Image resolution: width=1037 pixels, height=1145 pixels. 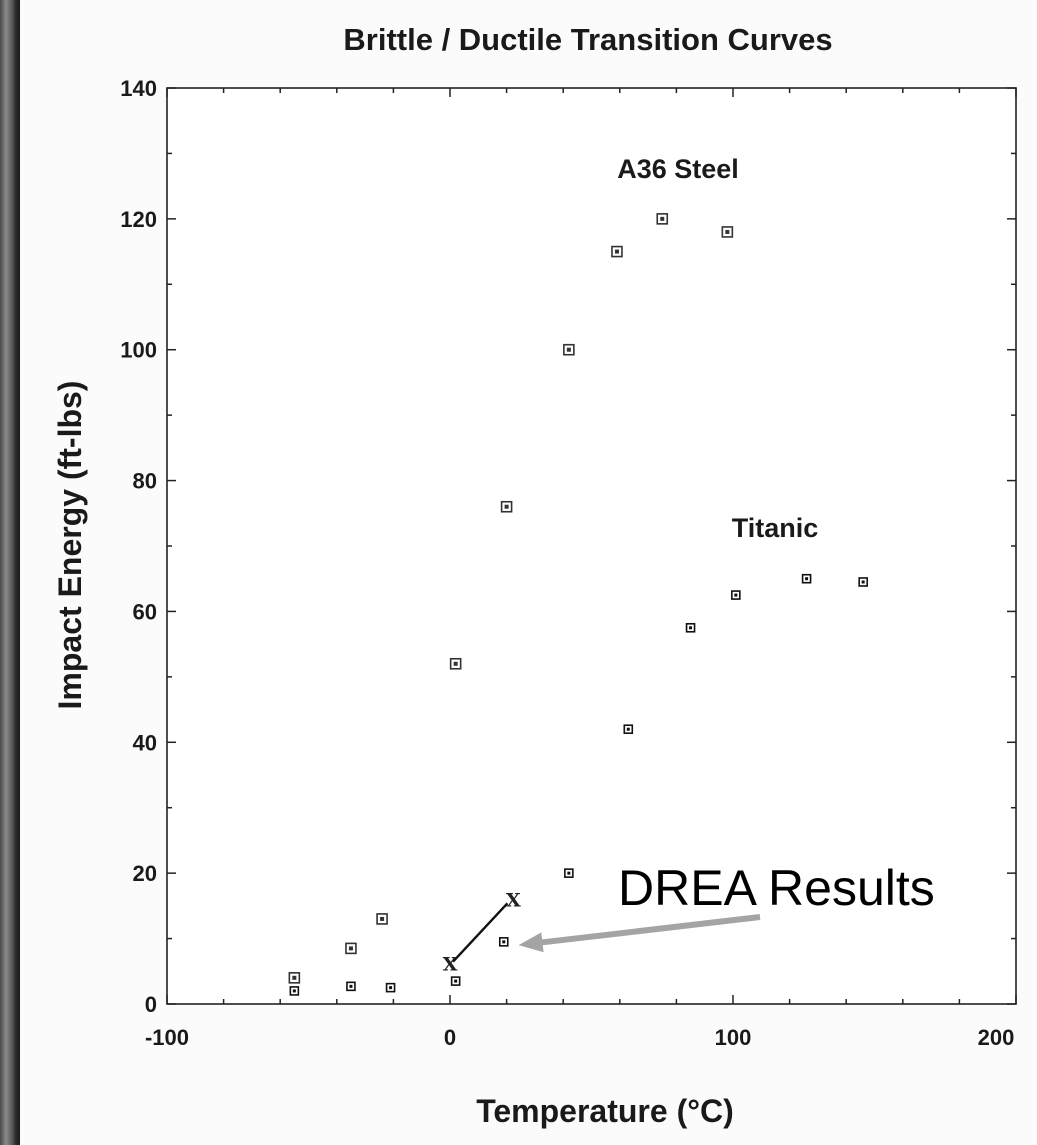 What do you see at coordinates (450, 1037) in the screenshot?
I see `x-tick-label: 0` at bounding box center [450, 1037].